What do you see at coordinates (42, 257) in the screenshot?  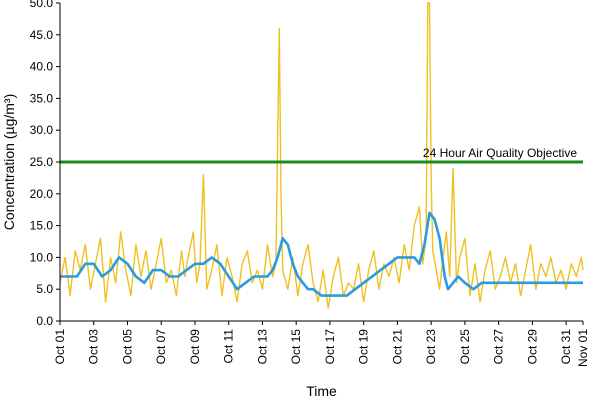 I see `y-tick-label: 10.0` at bounding box center [42, 257].